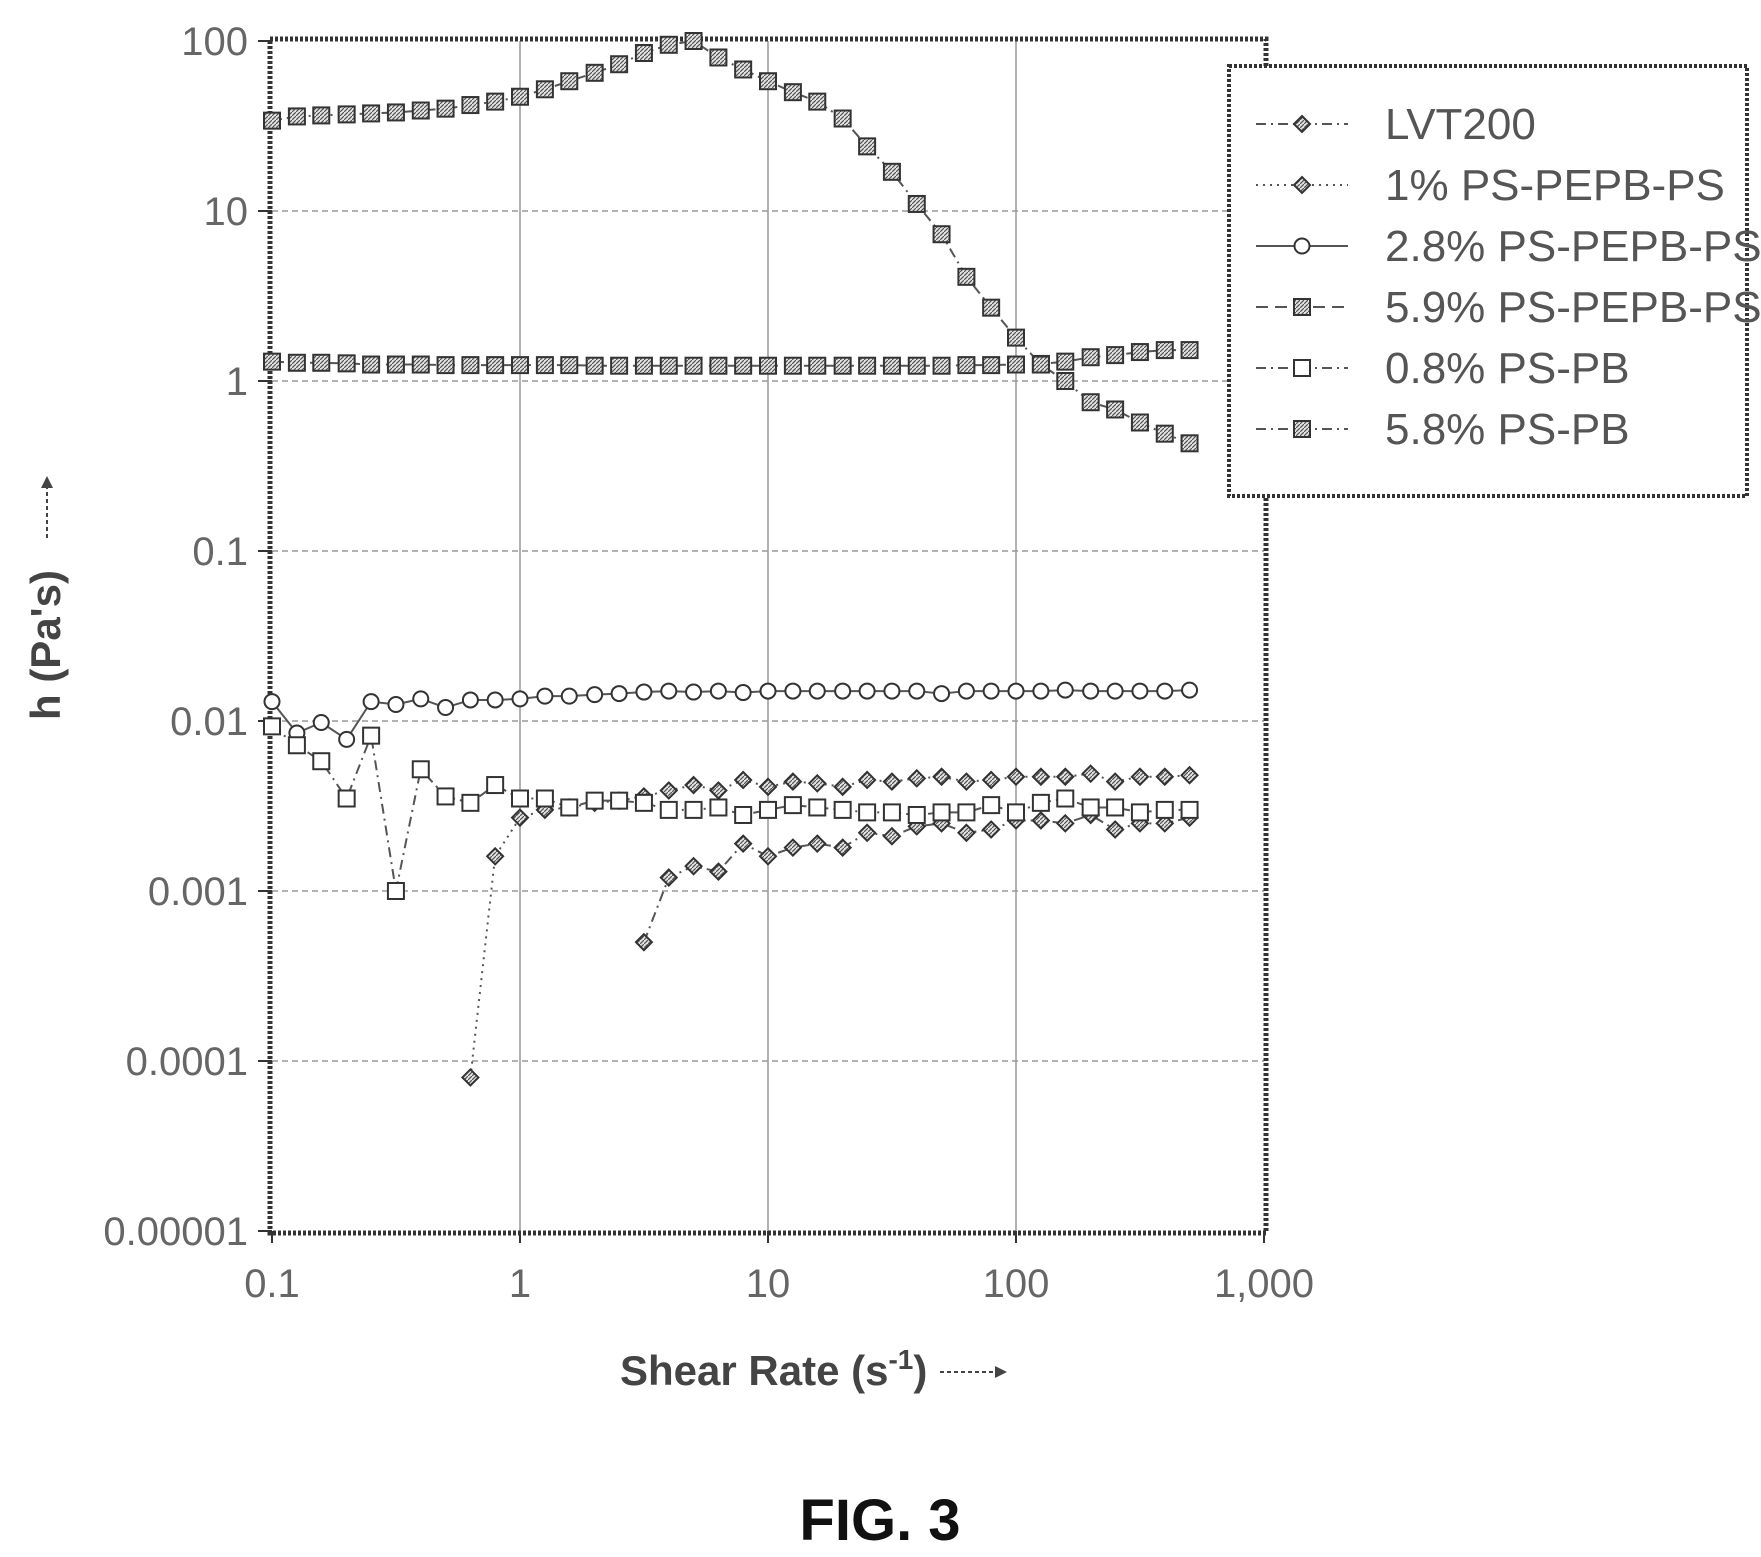 Image resolution: width=1761 pixels, height=1557 pixels. What do you see at coordinates (773, 1369) in the screenshot?
I see `x-axis-title: Shear Rate (s-1)` at bounding box center [773, 1369].